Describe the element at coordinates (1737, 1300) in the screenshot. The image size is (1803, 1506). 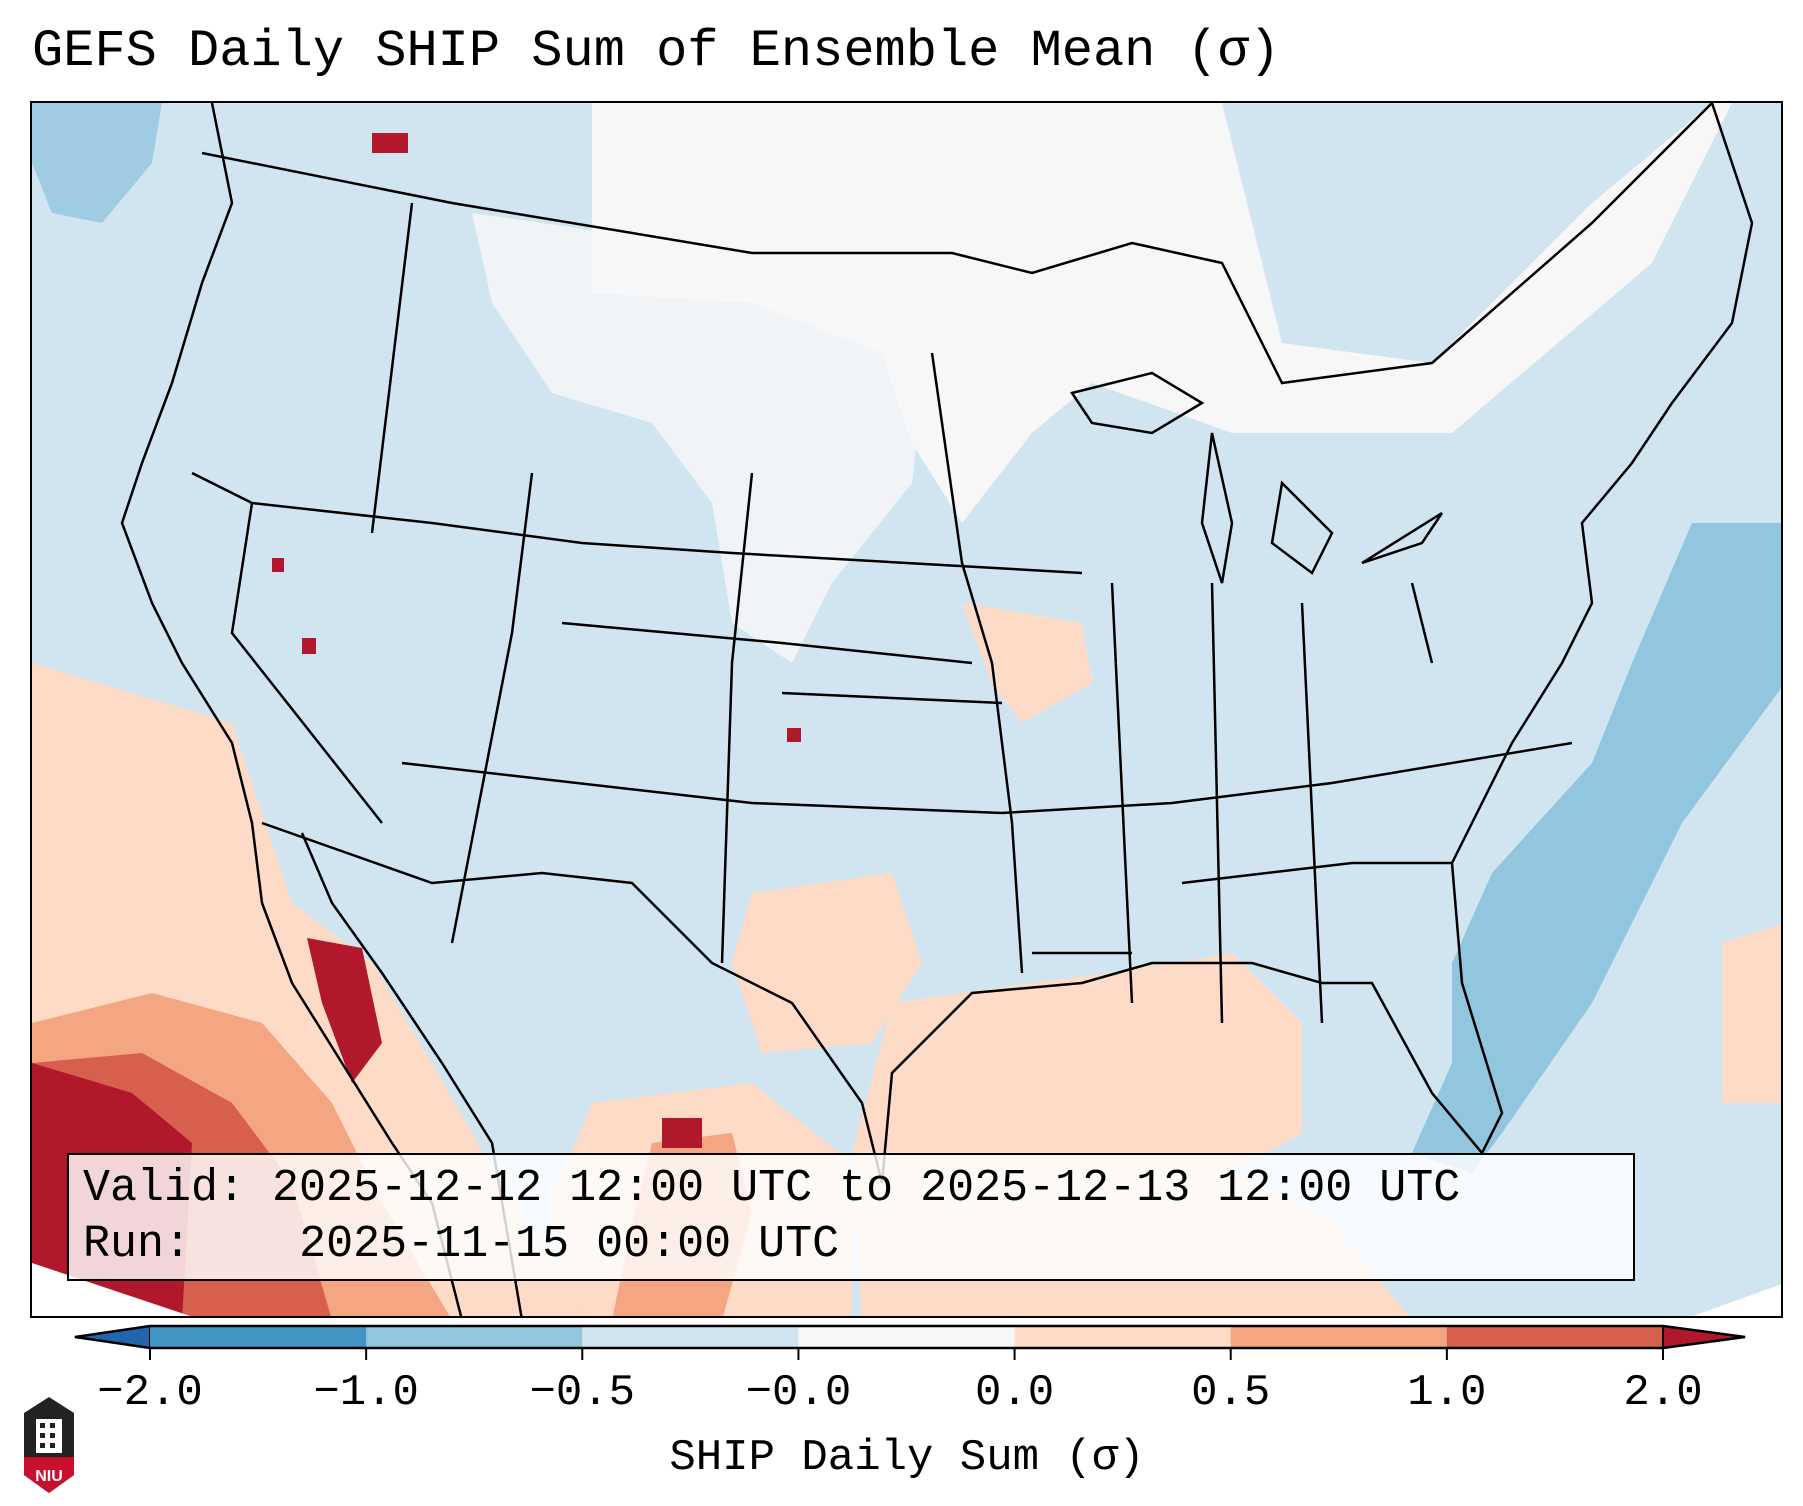
I see `outside-projection` at that location.